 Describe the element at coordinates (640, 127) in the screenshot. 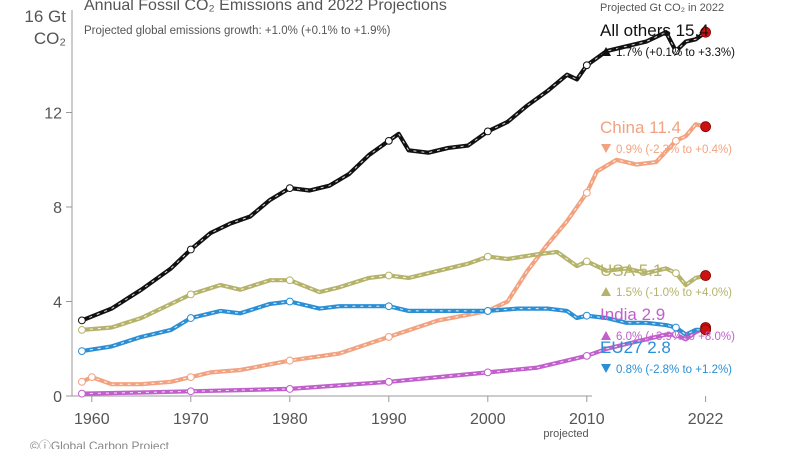

I see `series-name-label: China 11.4` at that location.